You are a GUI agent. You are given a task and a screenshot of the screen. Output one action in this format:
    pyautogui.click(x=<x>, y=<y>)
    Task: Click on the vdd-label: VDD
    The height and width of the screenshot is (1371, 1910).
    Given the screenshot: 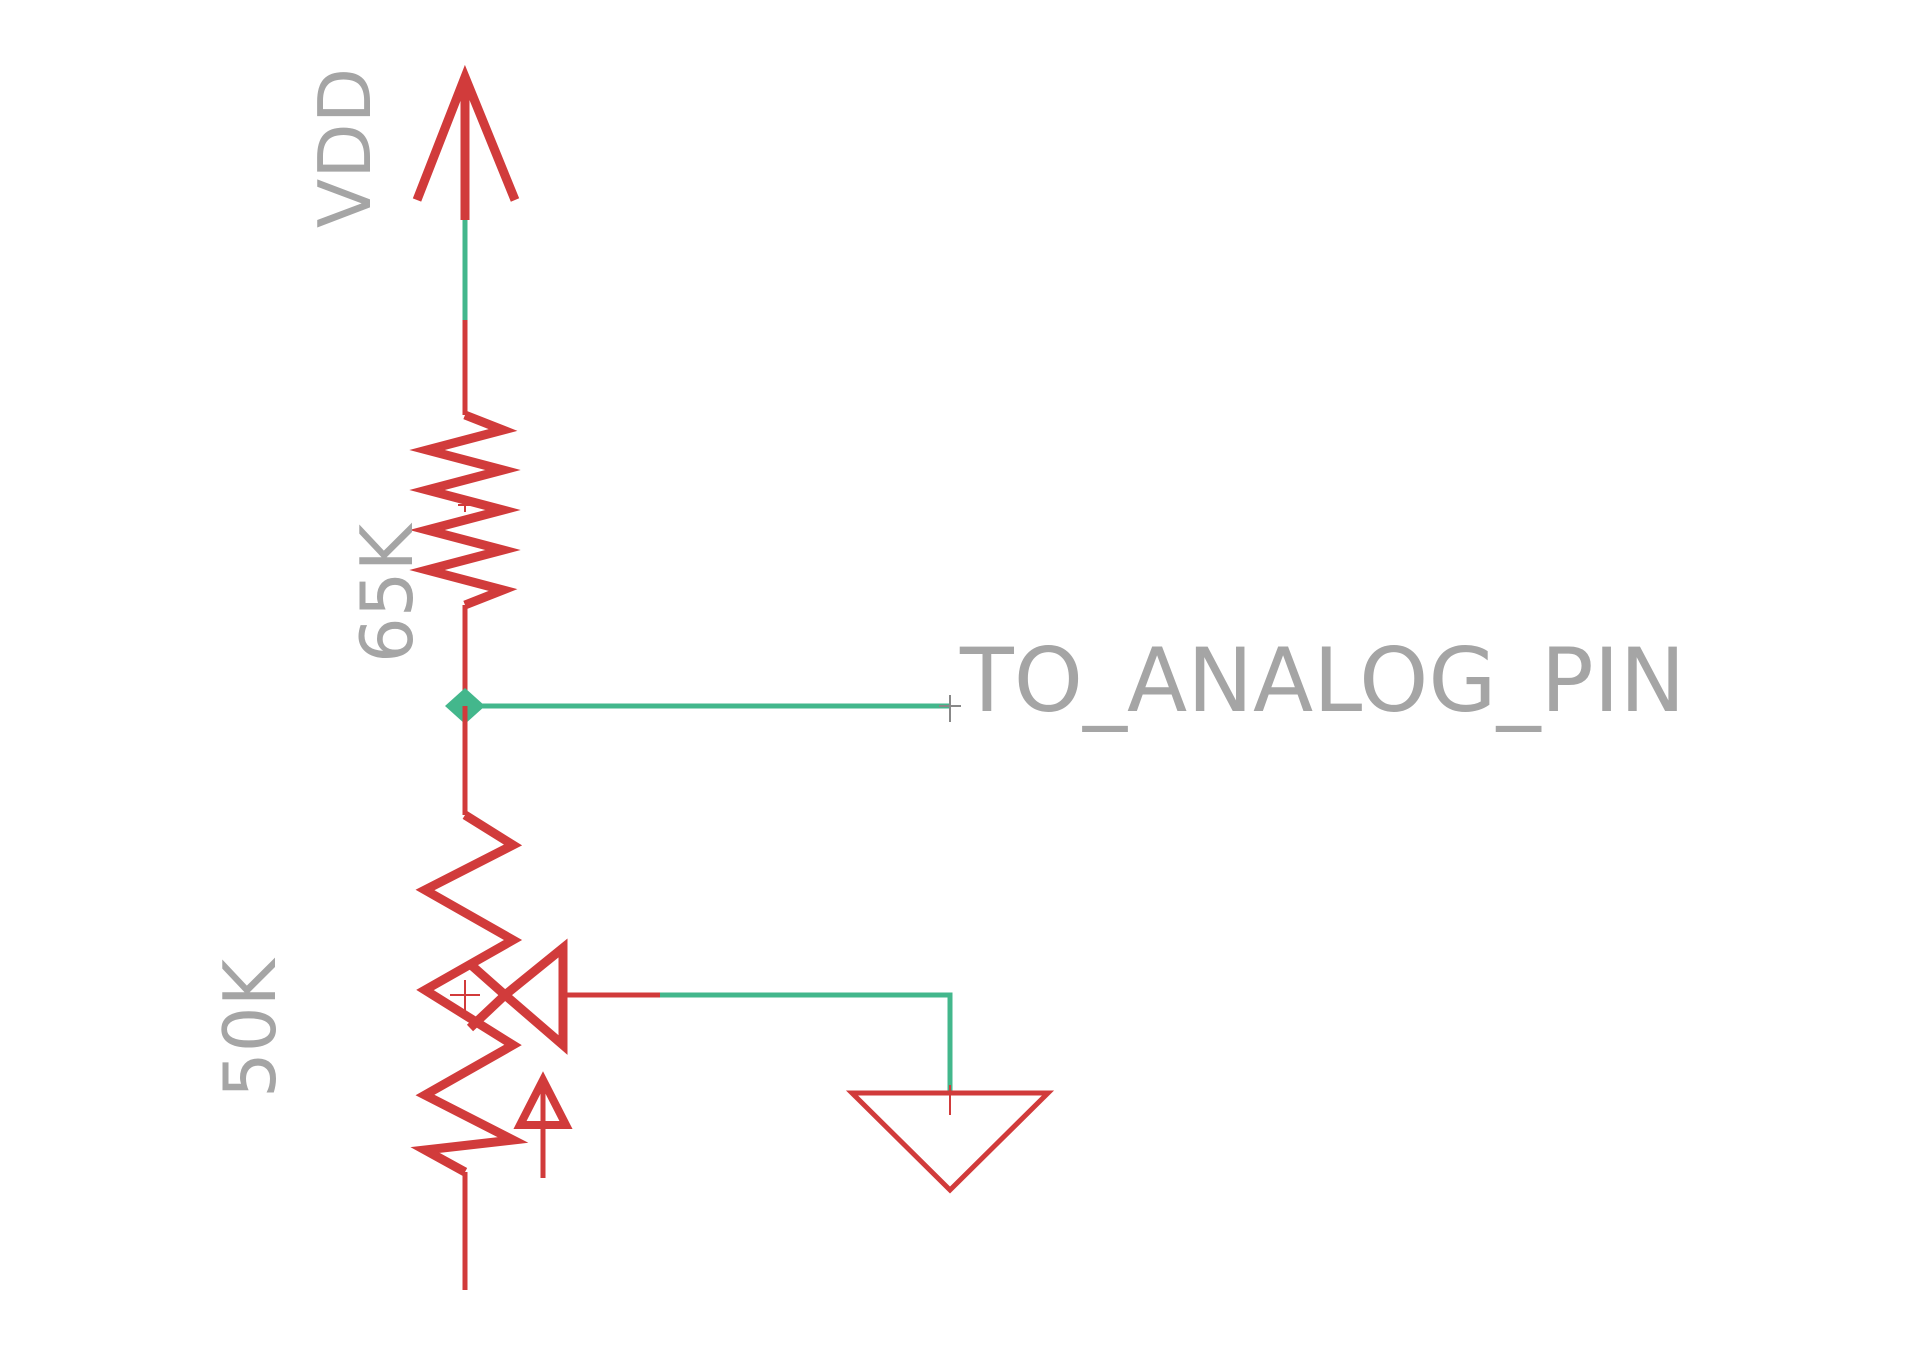 What is the action you would take?
    pyautogui.click(x=345, y=148)
    